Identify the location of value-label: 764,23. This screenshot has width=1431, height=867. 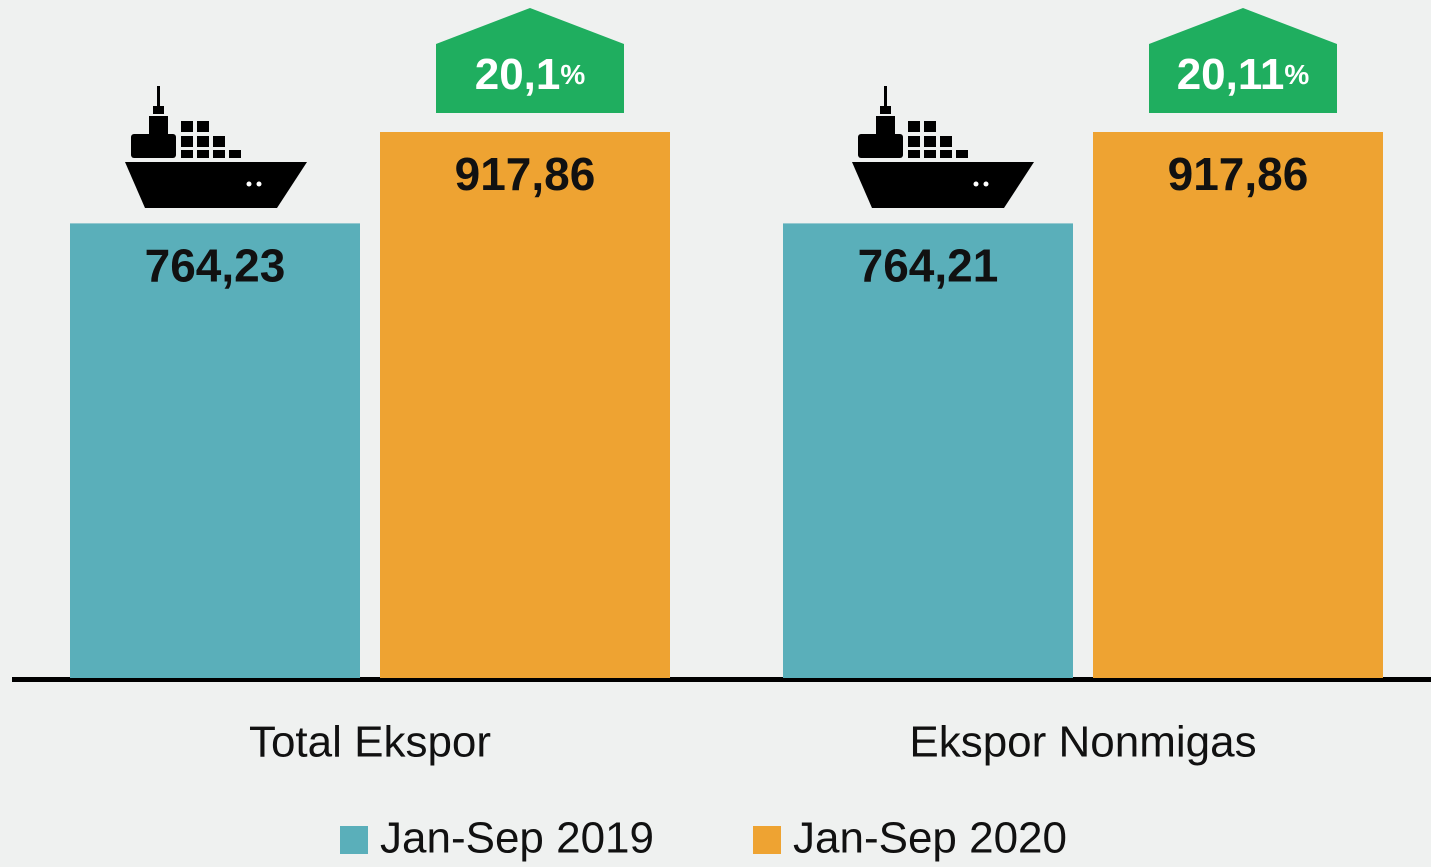
(215, 266).